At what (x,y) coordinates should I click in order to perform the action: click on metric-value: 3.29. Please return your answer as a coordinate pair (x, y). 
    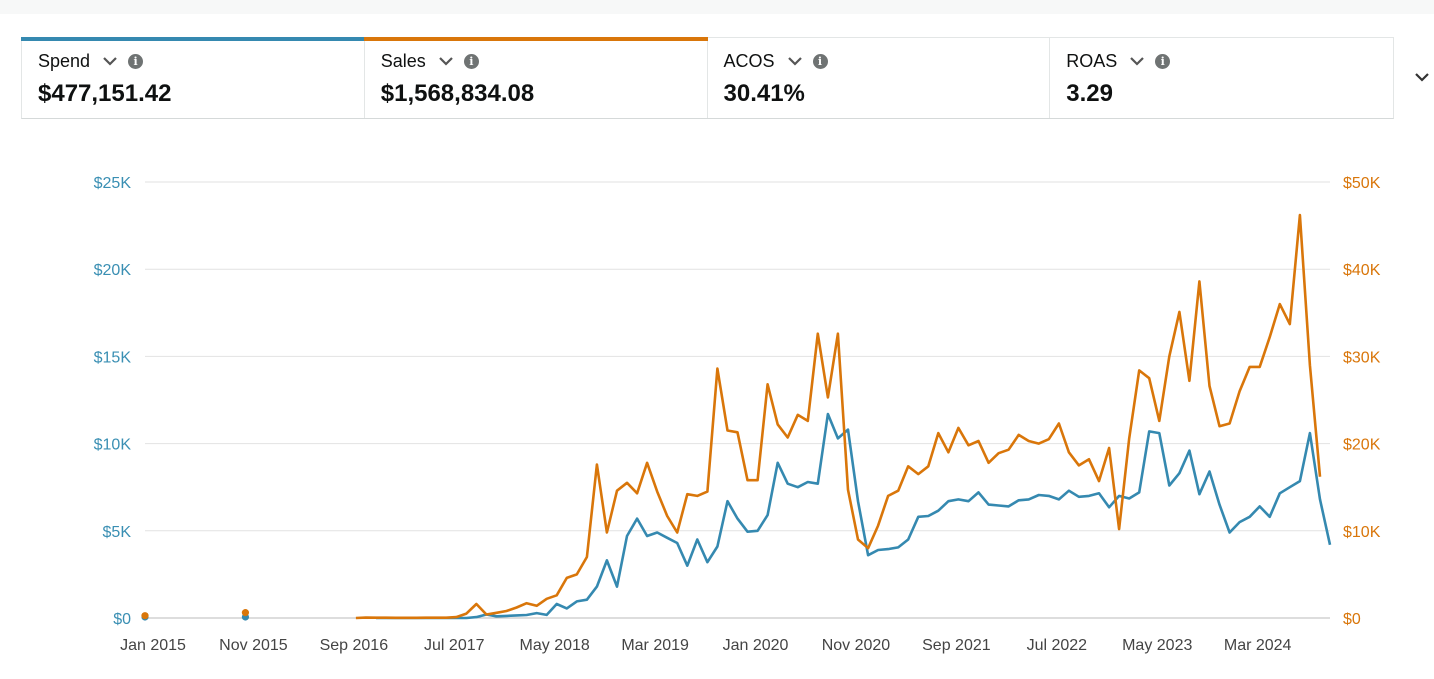
    Looking at the image, I should click on (1089, 93).